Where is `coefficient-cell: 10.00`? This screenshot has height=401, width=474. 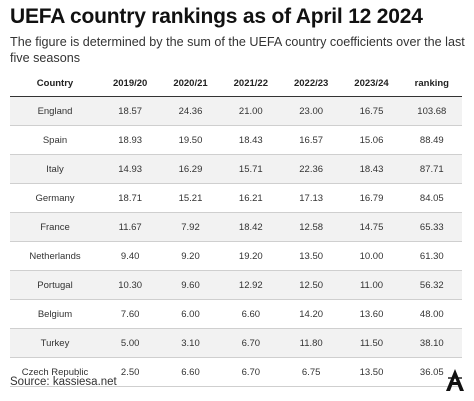 coefficient-cell: 10.00 is located at coordinates (371, 256).